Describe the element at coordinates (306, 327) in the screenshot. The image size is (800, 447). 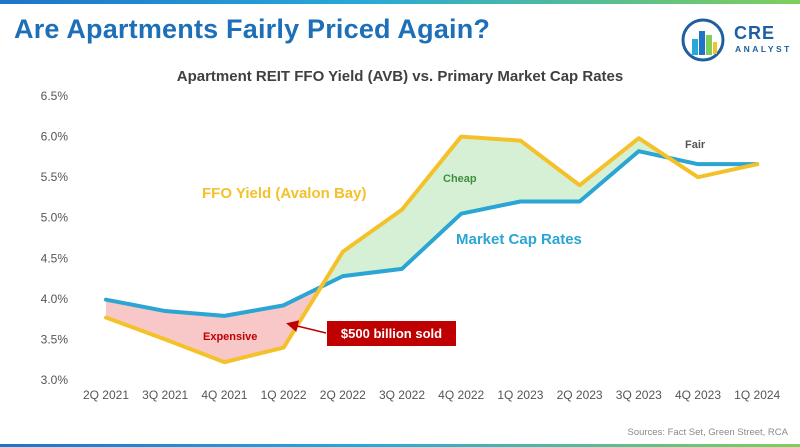
I see `callout-arrow` at that location.